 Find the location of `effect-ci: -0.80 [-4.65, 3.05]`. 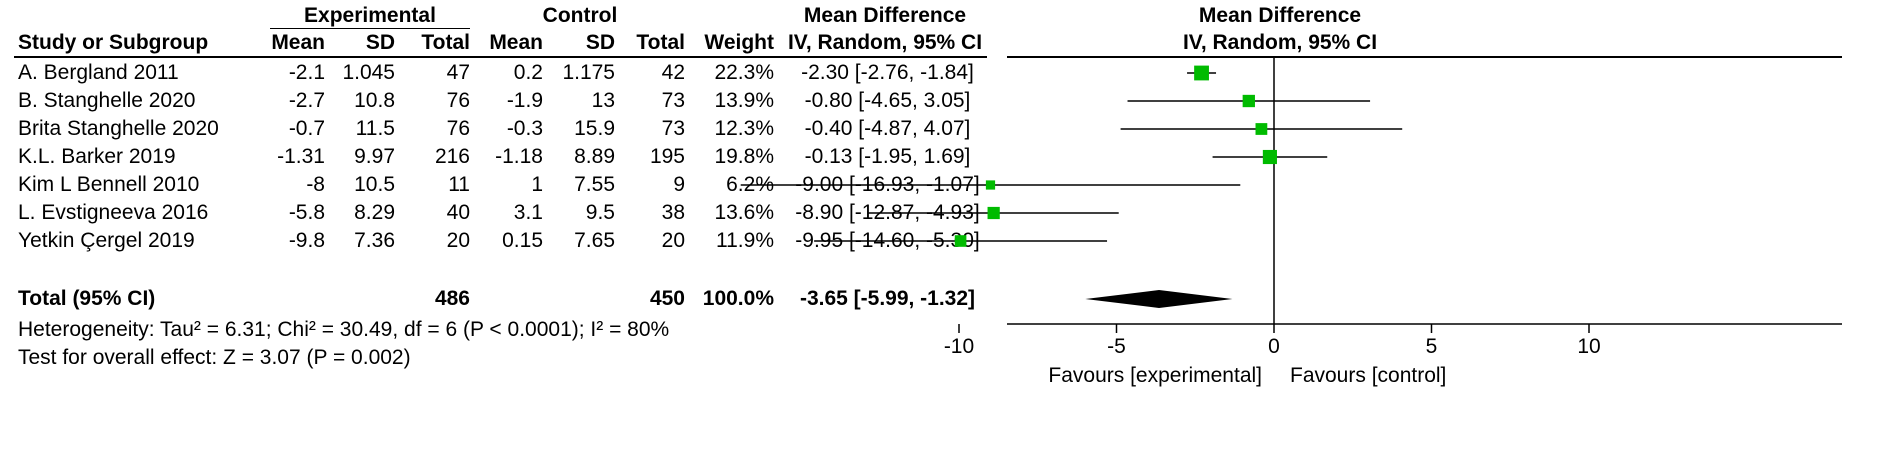

effect-ci: -0.80 [-4.65, 3.05] is located at coordinates (887, 100).